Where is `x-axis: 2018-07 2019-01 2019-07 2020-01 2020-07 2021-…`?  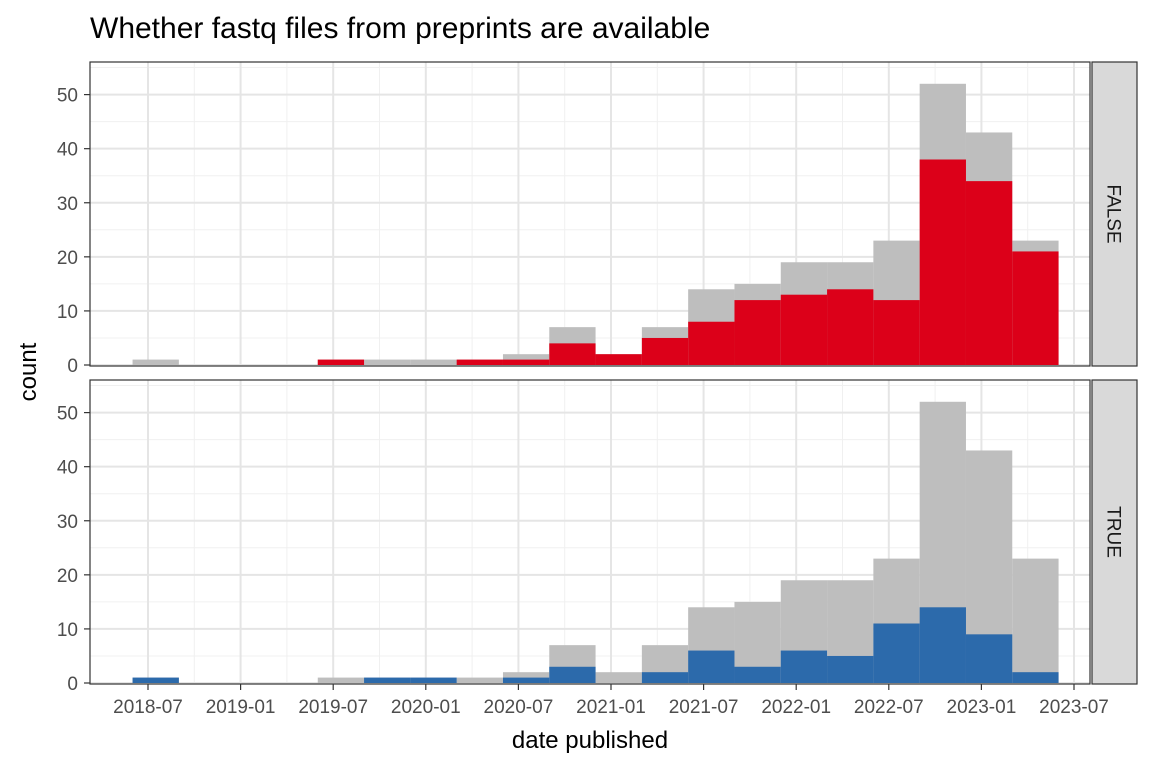 x-axis: 2018-07 2019-01 2019-07 2020-01 2020-07 2021-… is located at coordinates (611, 701).